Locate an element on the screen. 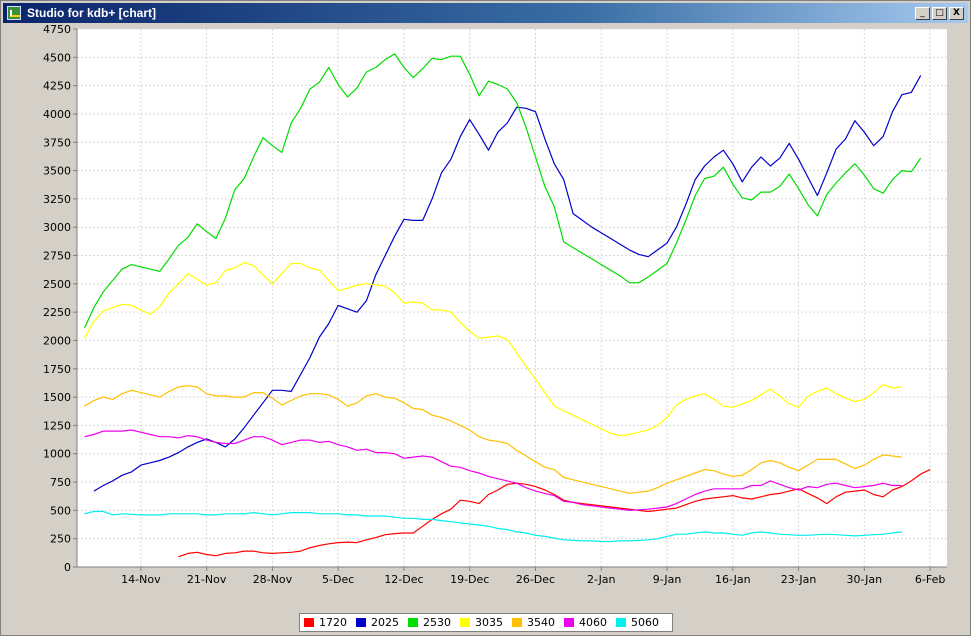 Image resolution: width=971 pixels, height=636 pixels. legend-item-3035: 3035 is located at coordinates (481, 622).